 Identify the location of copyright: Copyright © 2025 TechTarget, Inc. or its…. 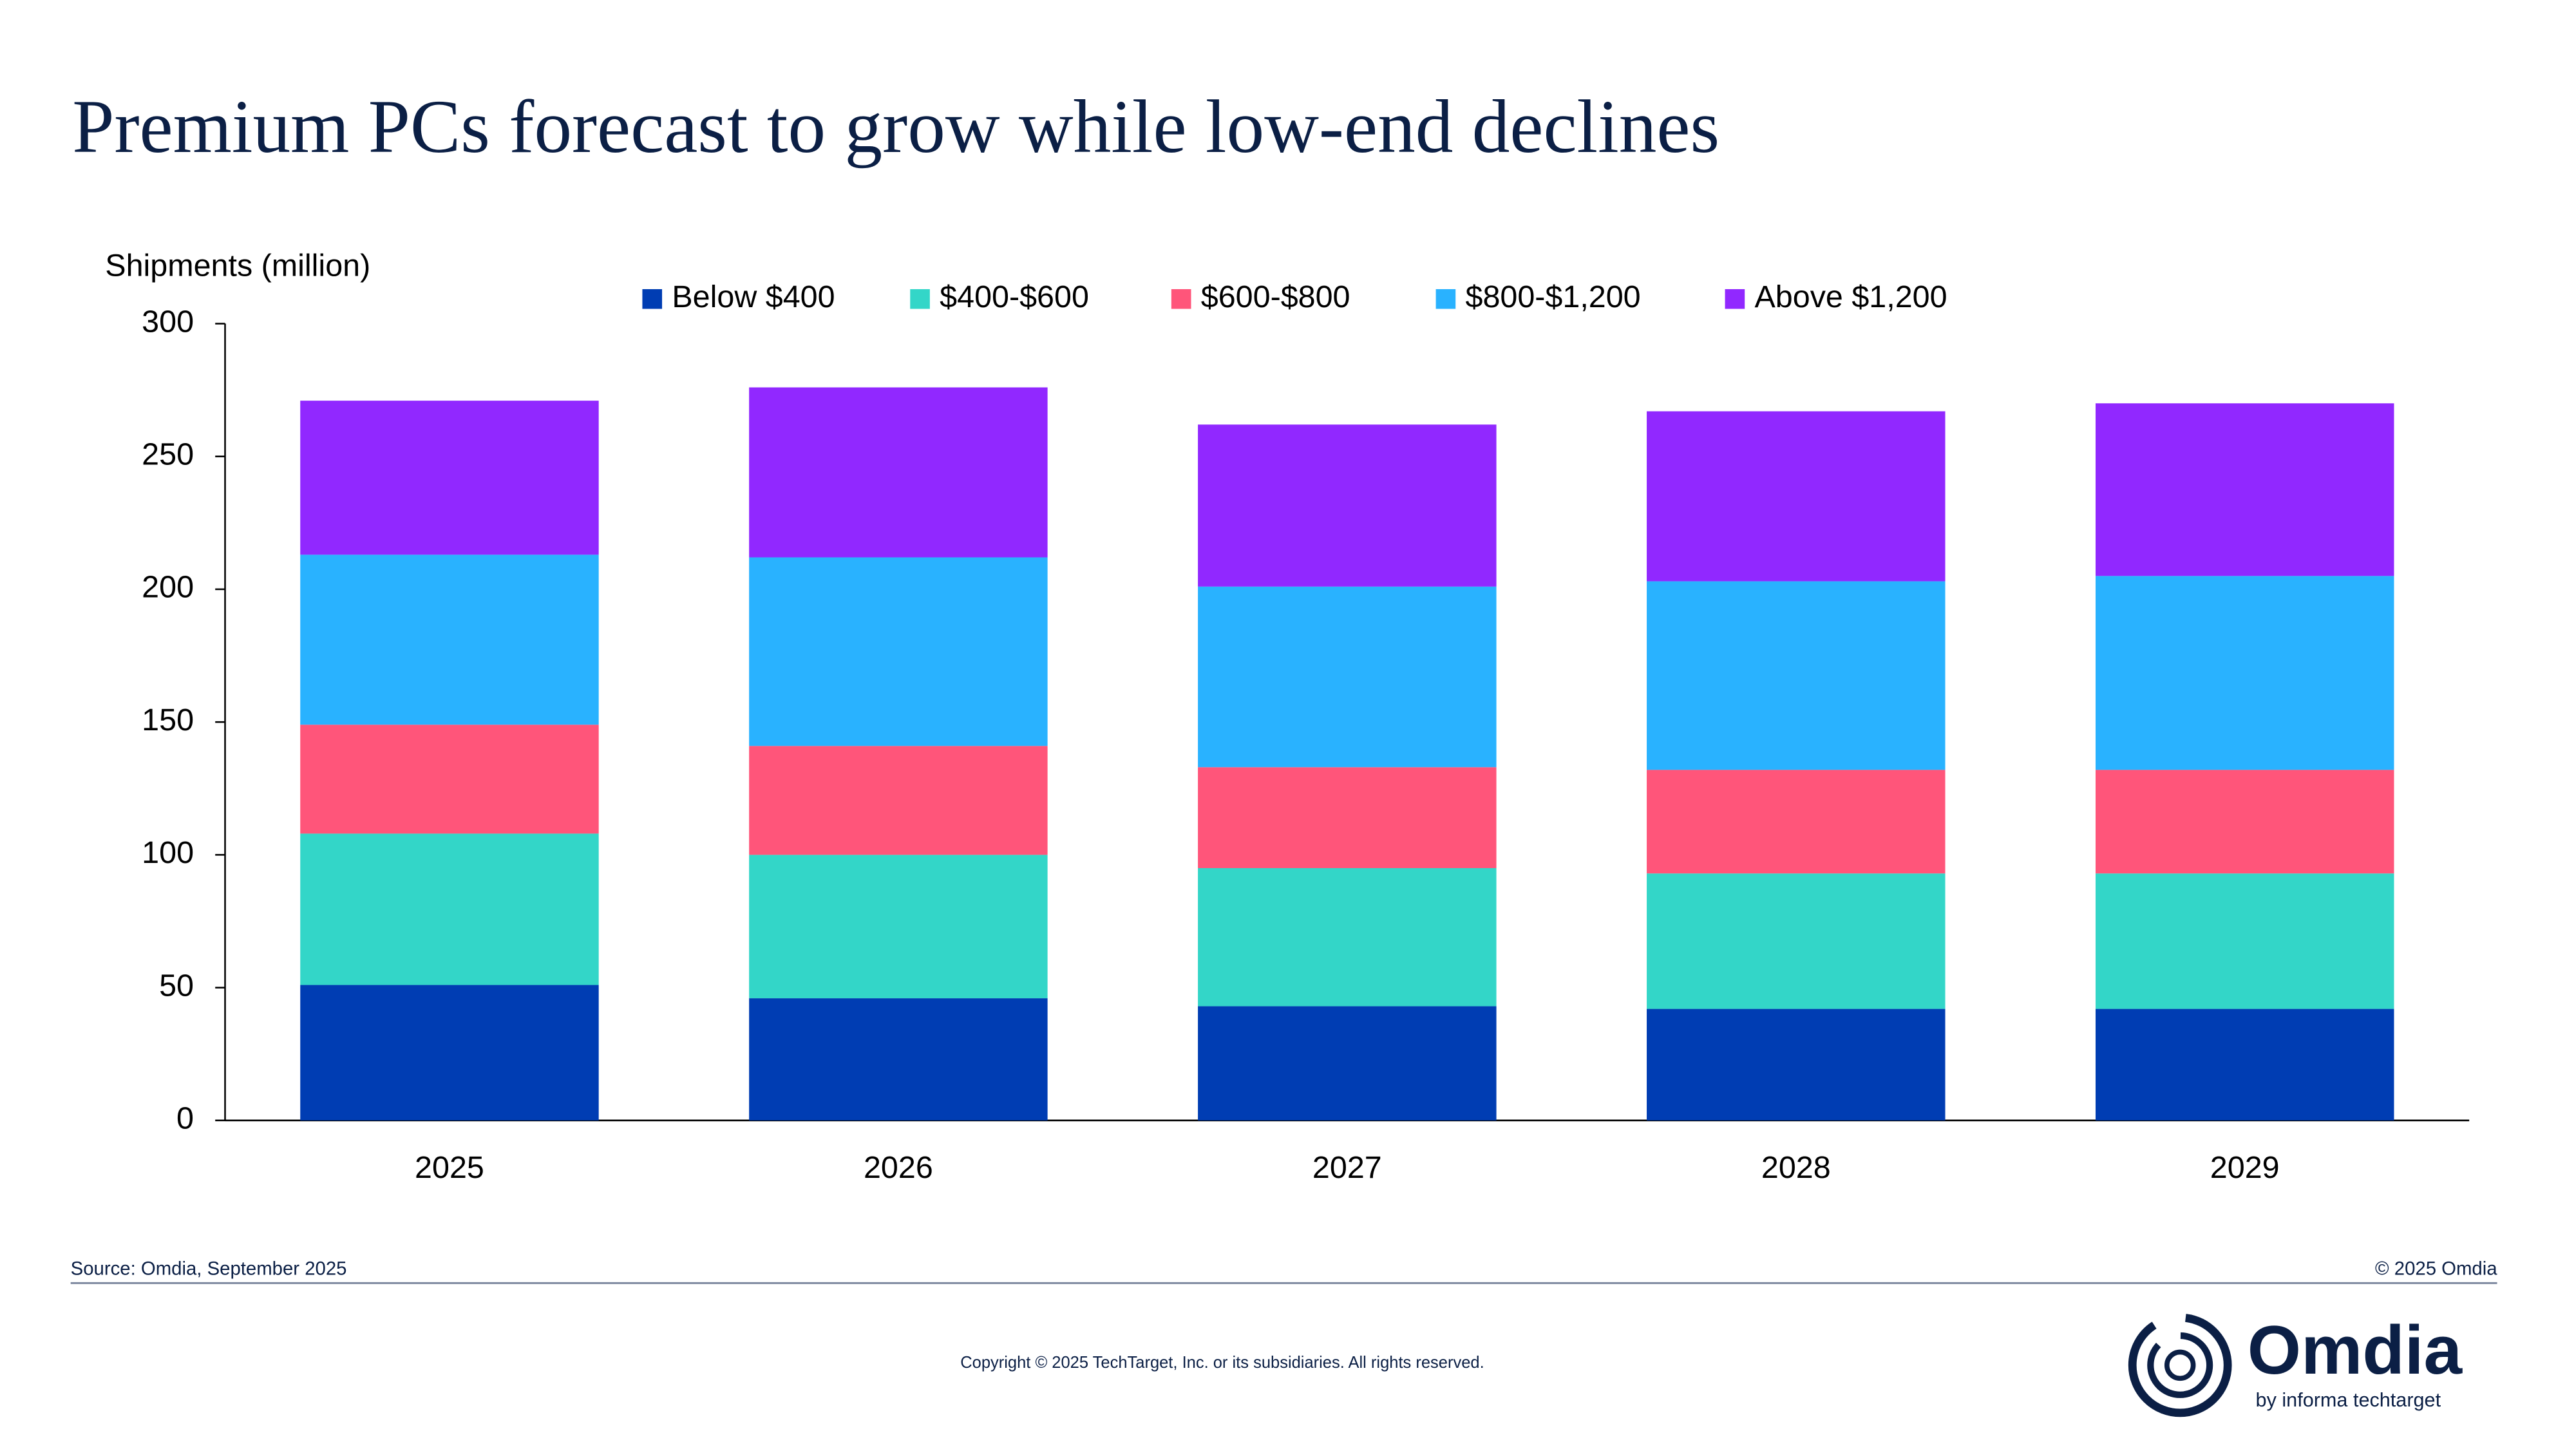
(1222, 1363).